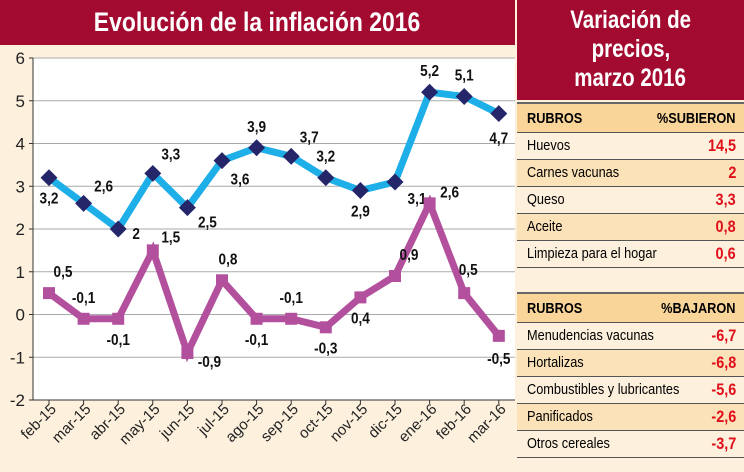  Describe the element at coordinates (723, 416) in the screenshot. I see `rubro-value: -2,6` at that location.